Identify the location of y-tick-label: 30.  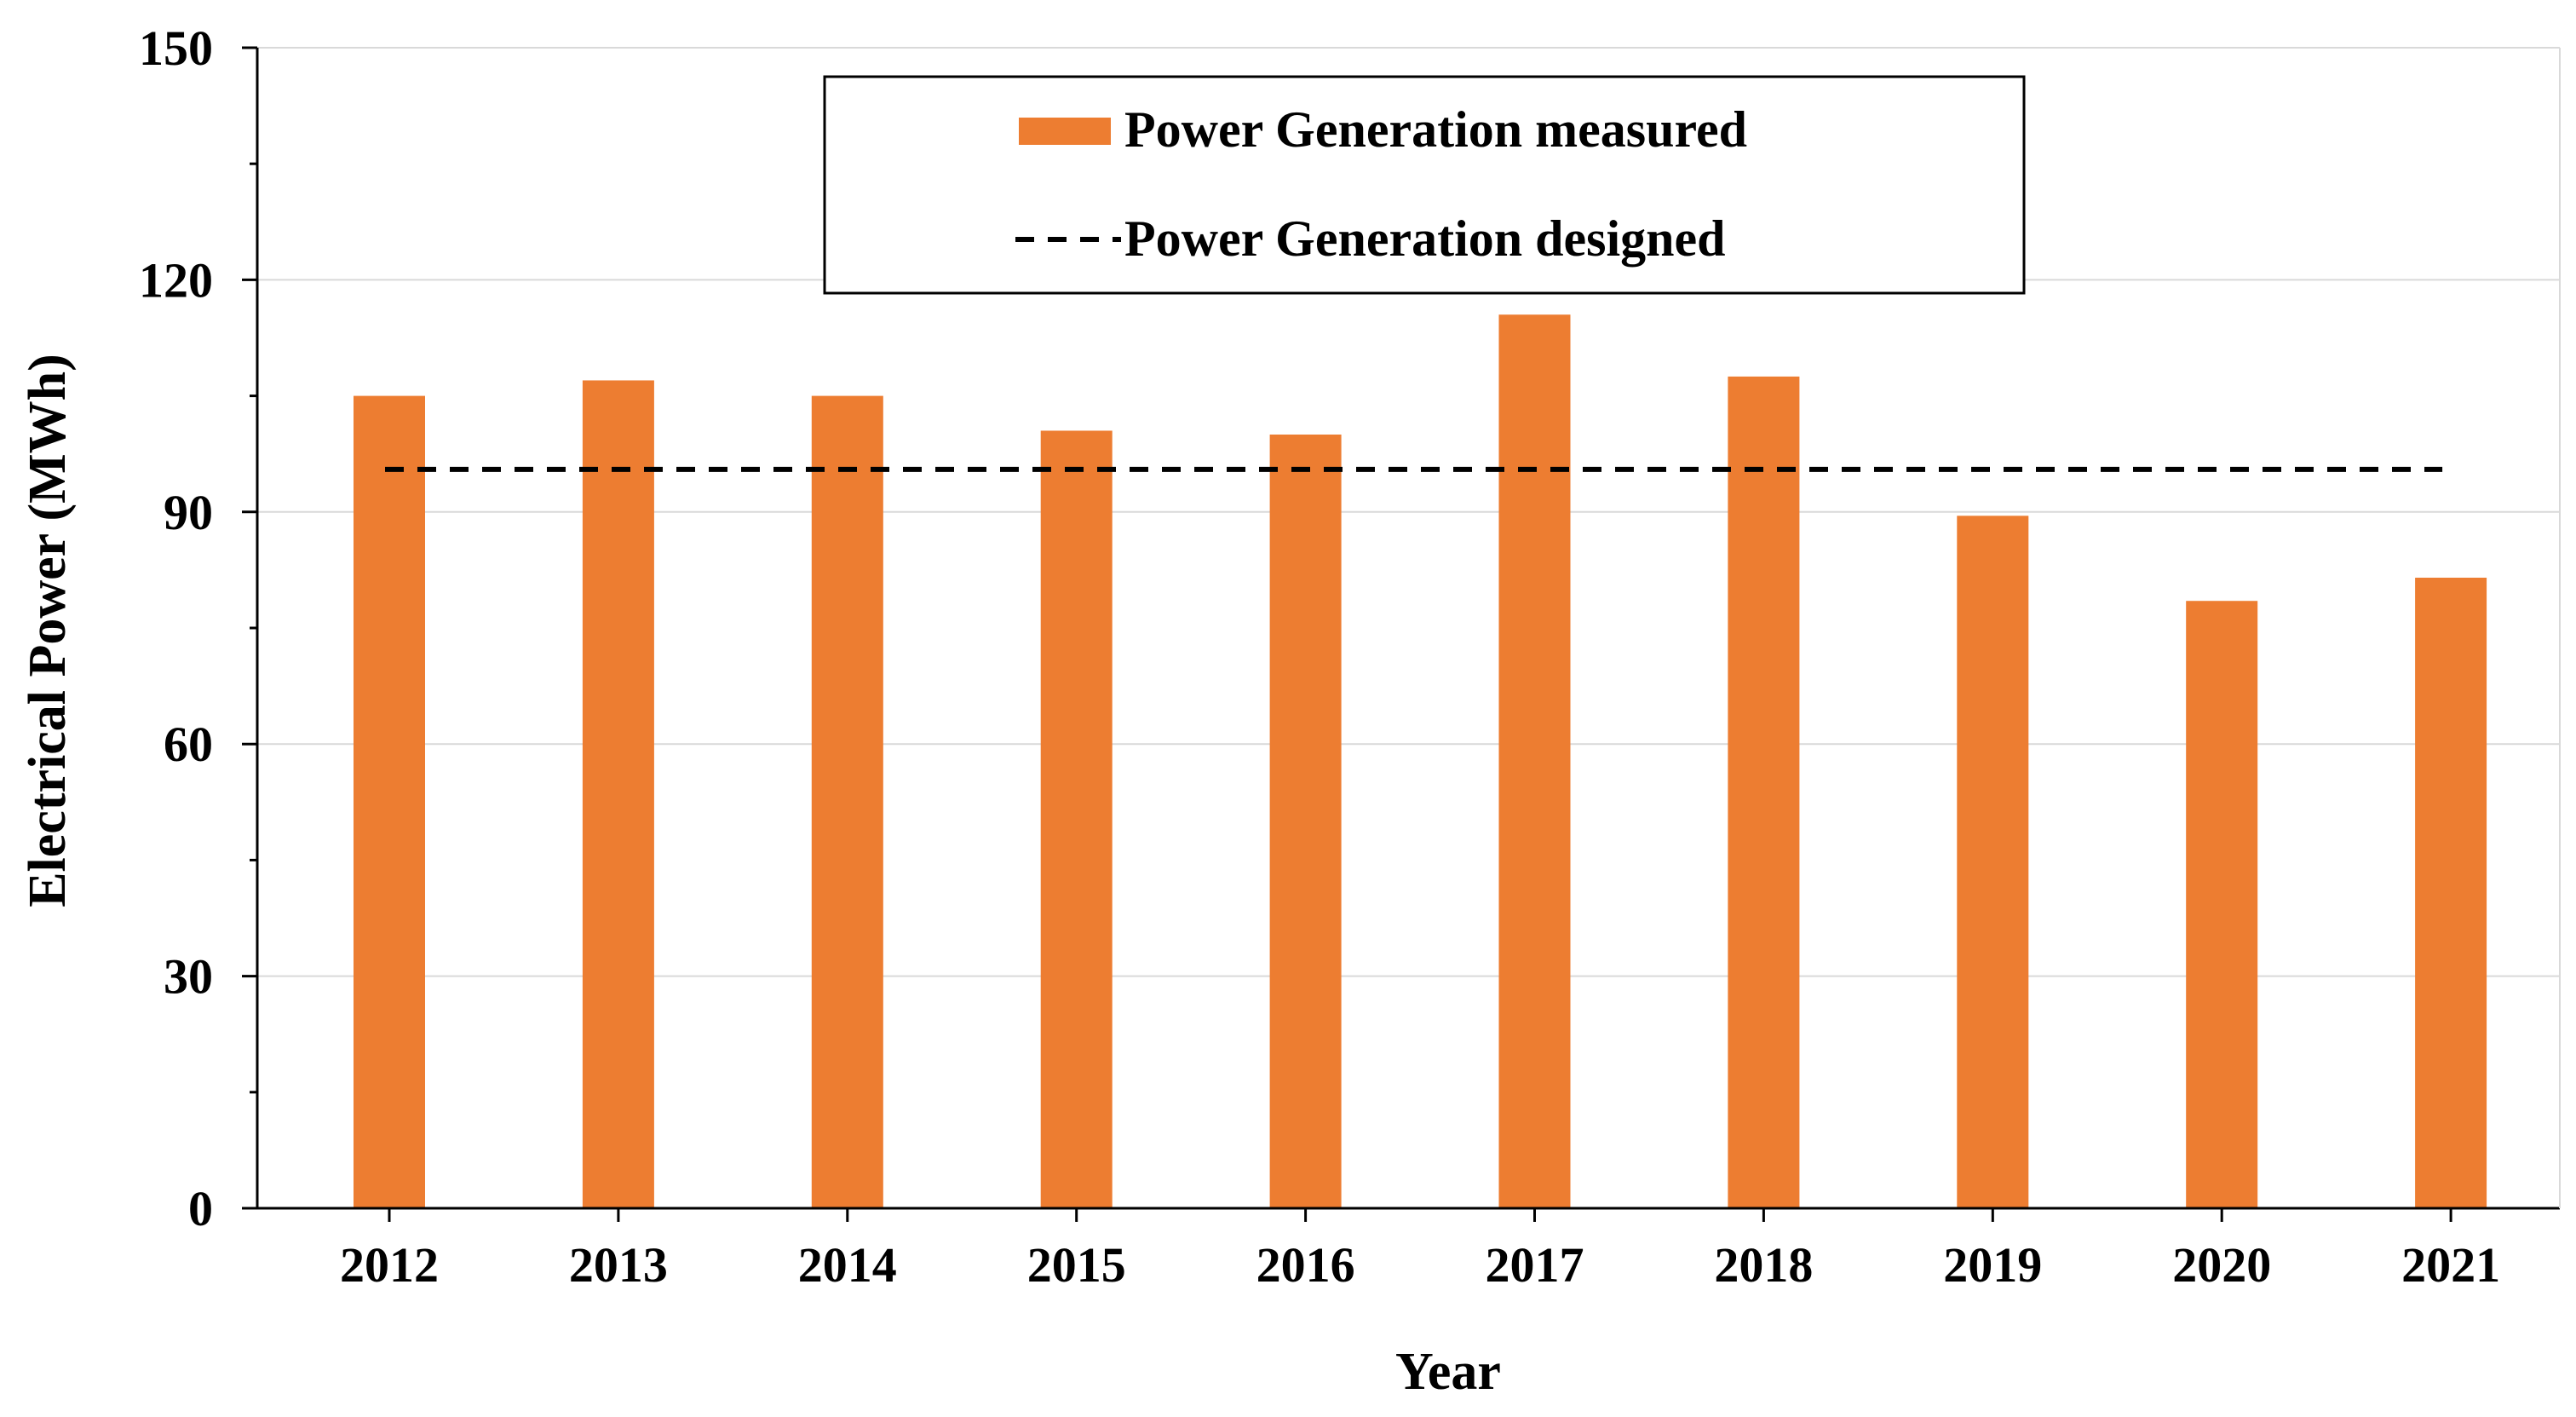
(188, 977).